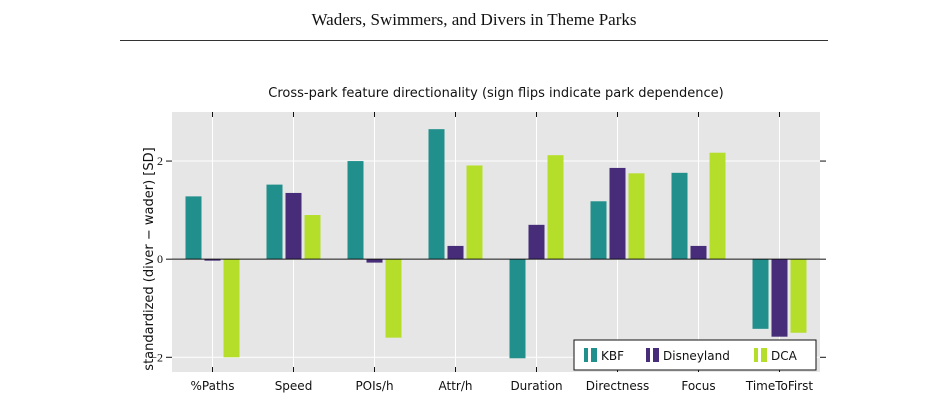 The height and width of the screenshot is (405, 948). I want to click on bar-kbf-attrh, so click(436, 194).